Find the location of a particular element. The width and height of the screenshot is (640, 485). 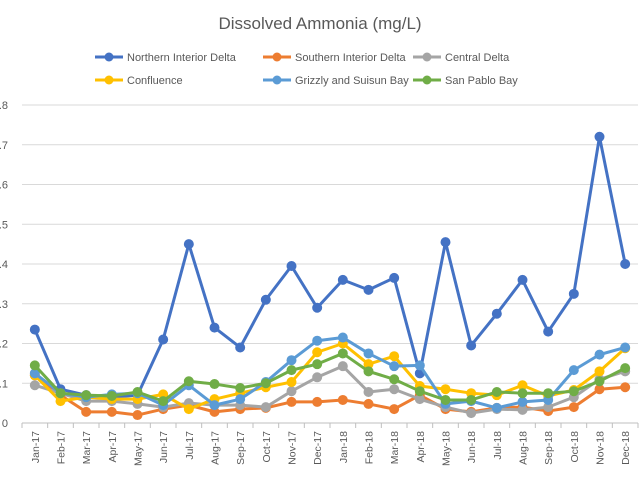

x-tick-label: Jan-18 is located at coordinates (344, 447).